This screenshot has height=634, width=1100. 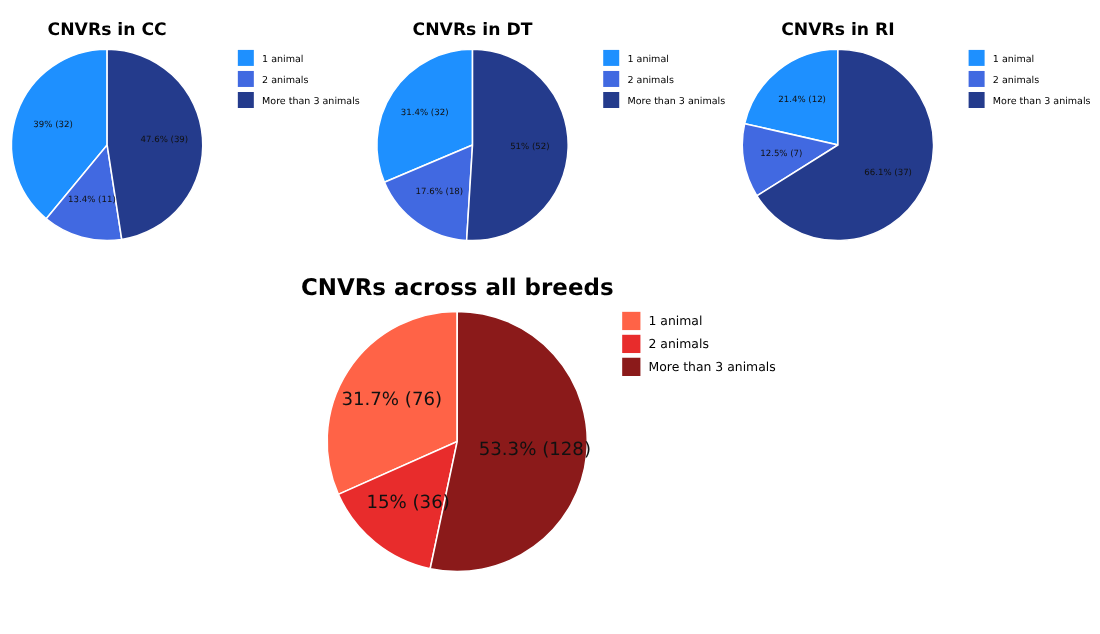 What do you see at coordinates (472, 30) in the screenshot?
I see `chart-title: CNVRs in DT` at bounding box center [472, 30].